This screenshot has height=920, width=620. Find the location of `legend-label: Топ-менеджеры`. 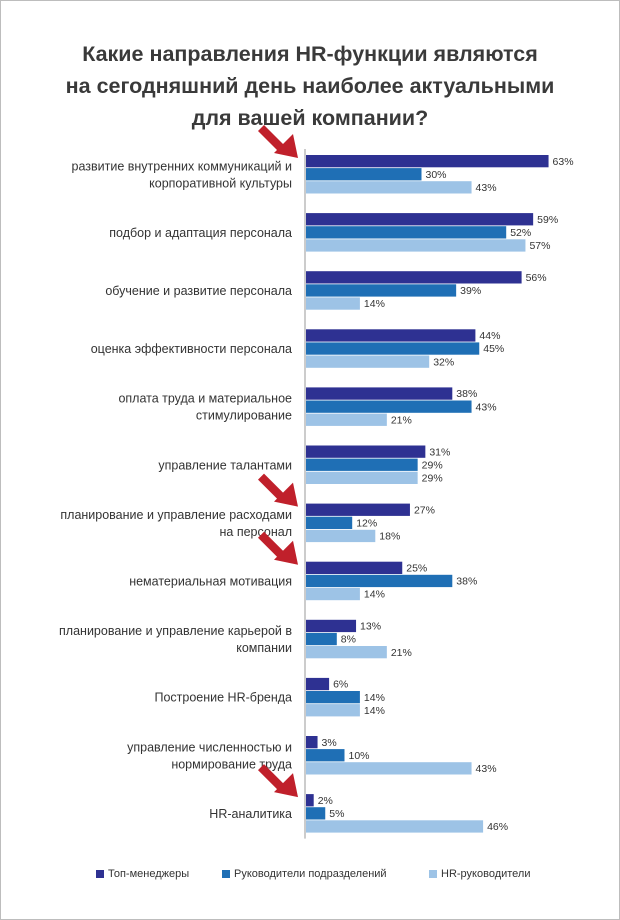

legend-label: Топ-менеджеры is located at coordinates (149, 874).